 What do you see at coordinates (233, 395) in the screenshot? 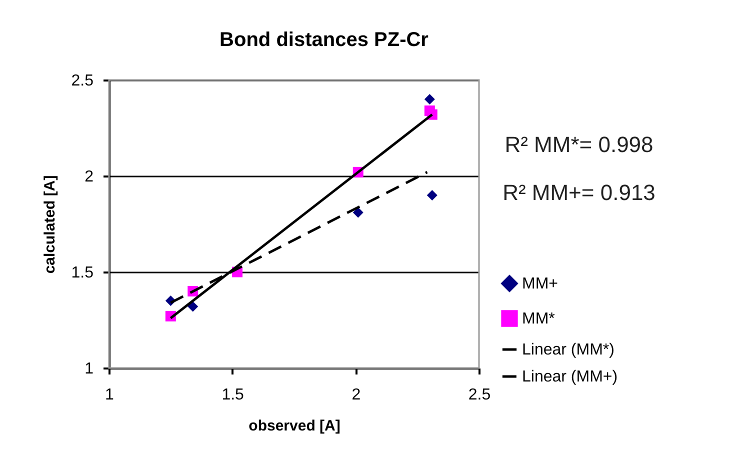
I see `x-tick-label: 1.5` at bounding box center [233, 395].